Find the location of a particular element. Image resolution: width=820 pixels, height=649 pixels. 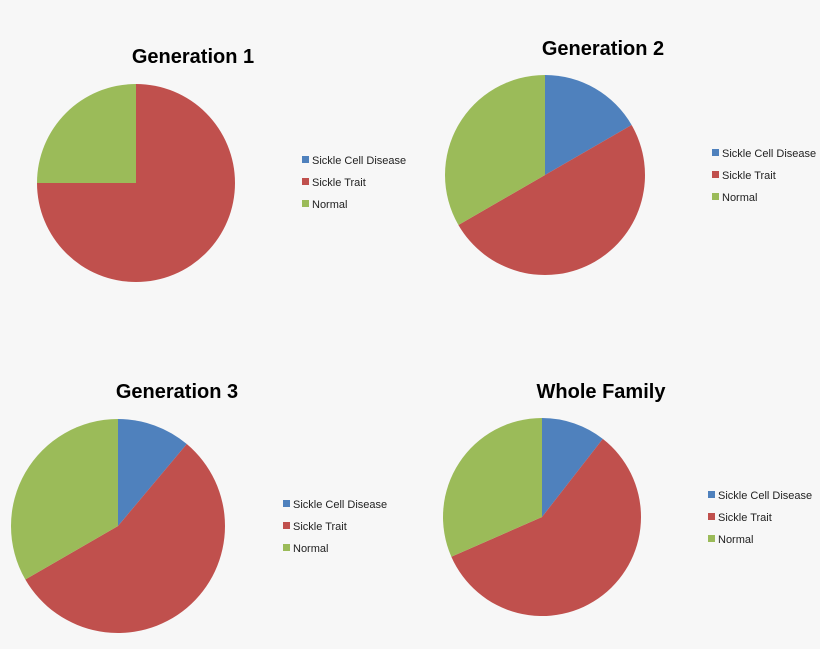

chart-title: Generation 3 is located at coordinates (177, 392).